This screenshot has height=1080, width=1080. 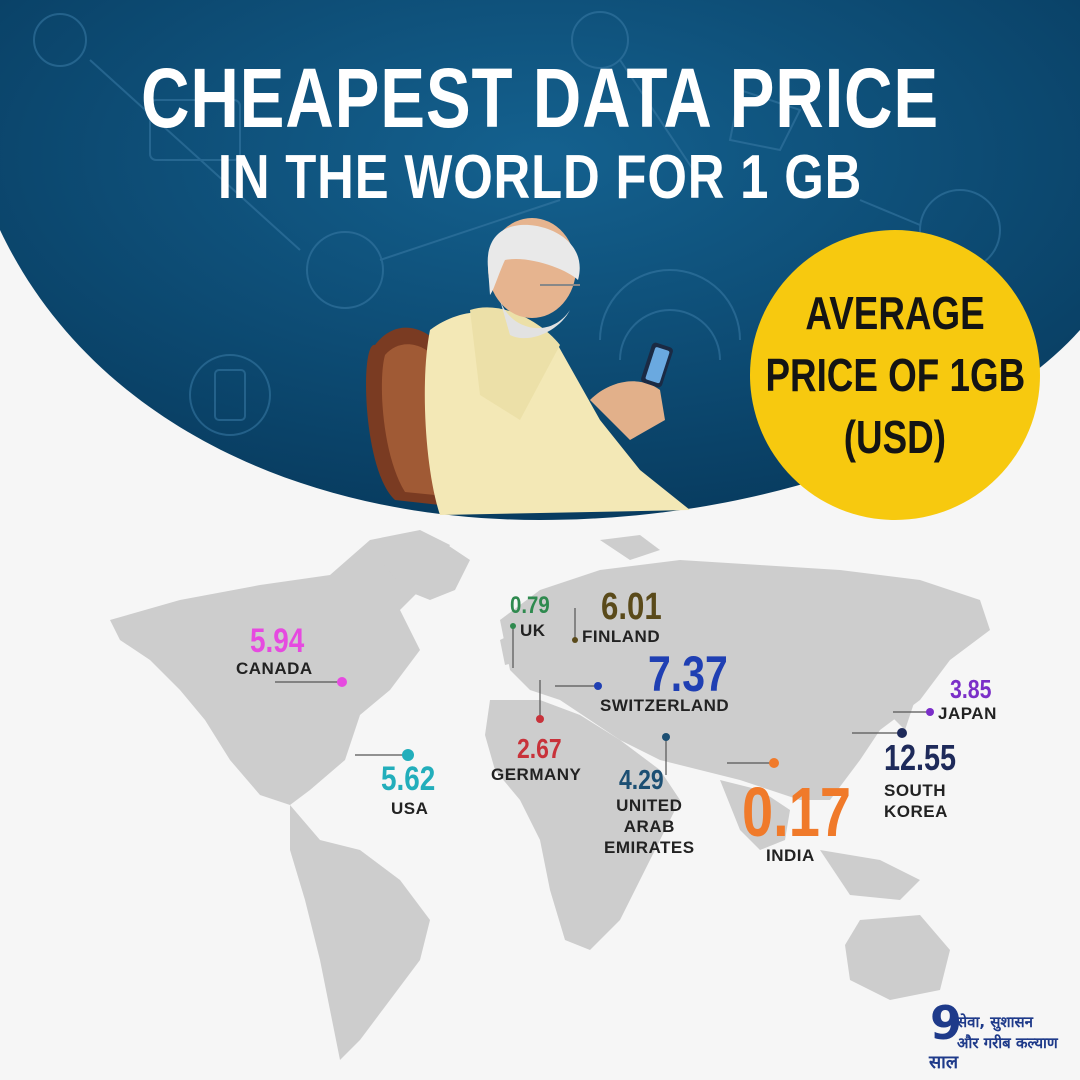 What do you see at coordinates (916, 801) in the screenshot?
I see `label-south-korea-name: SOUTH KOREA` at bounding box center [916, 801].